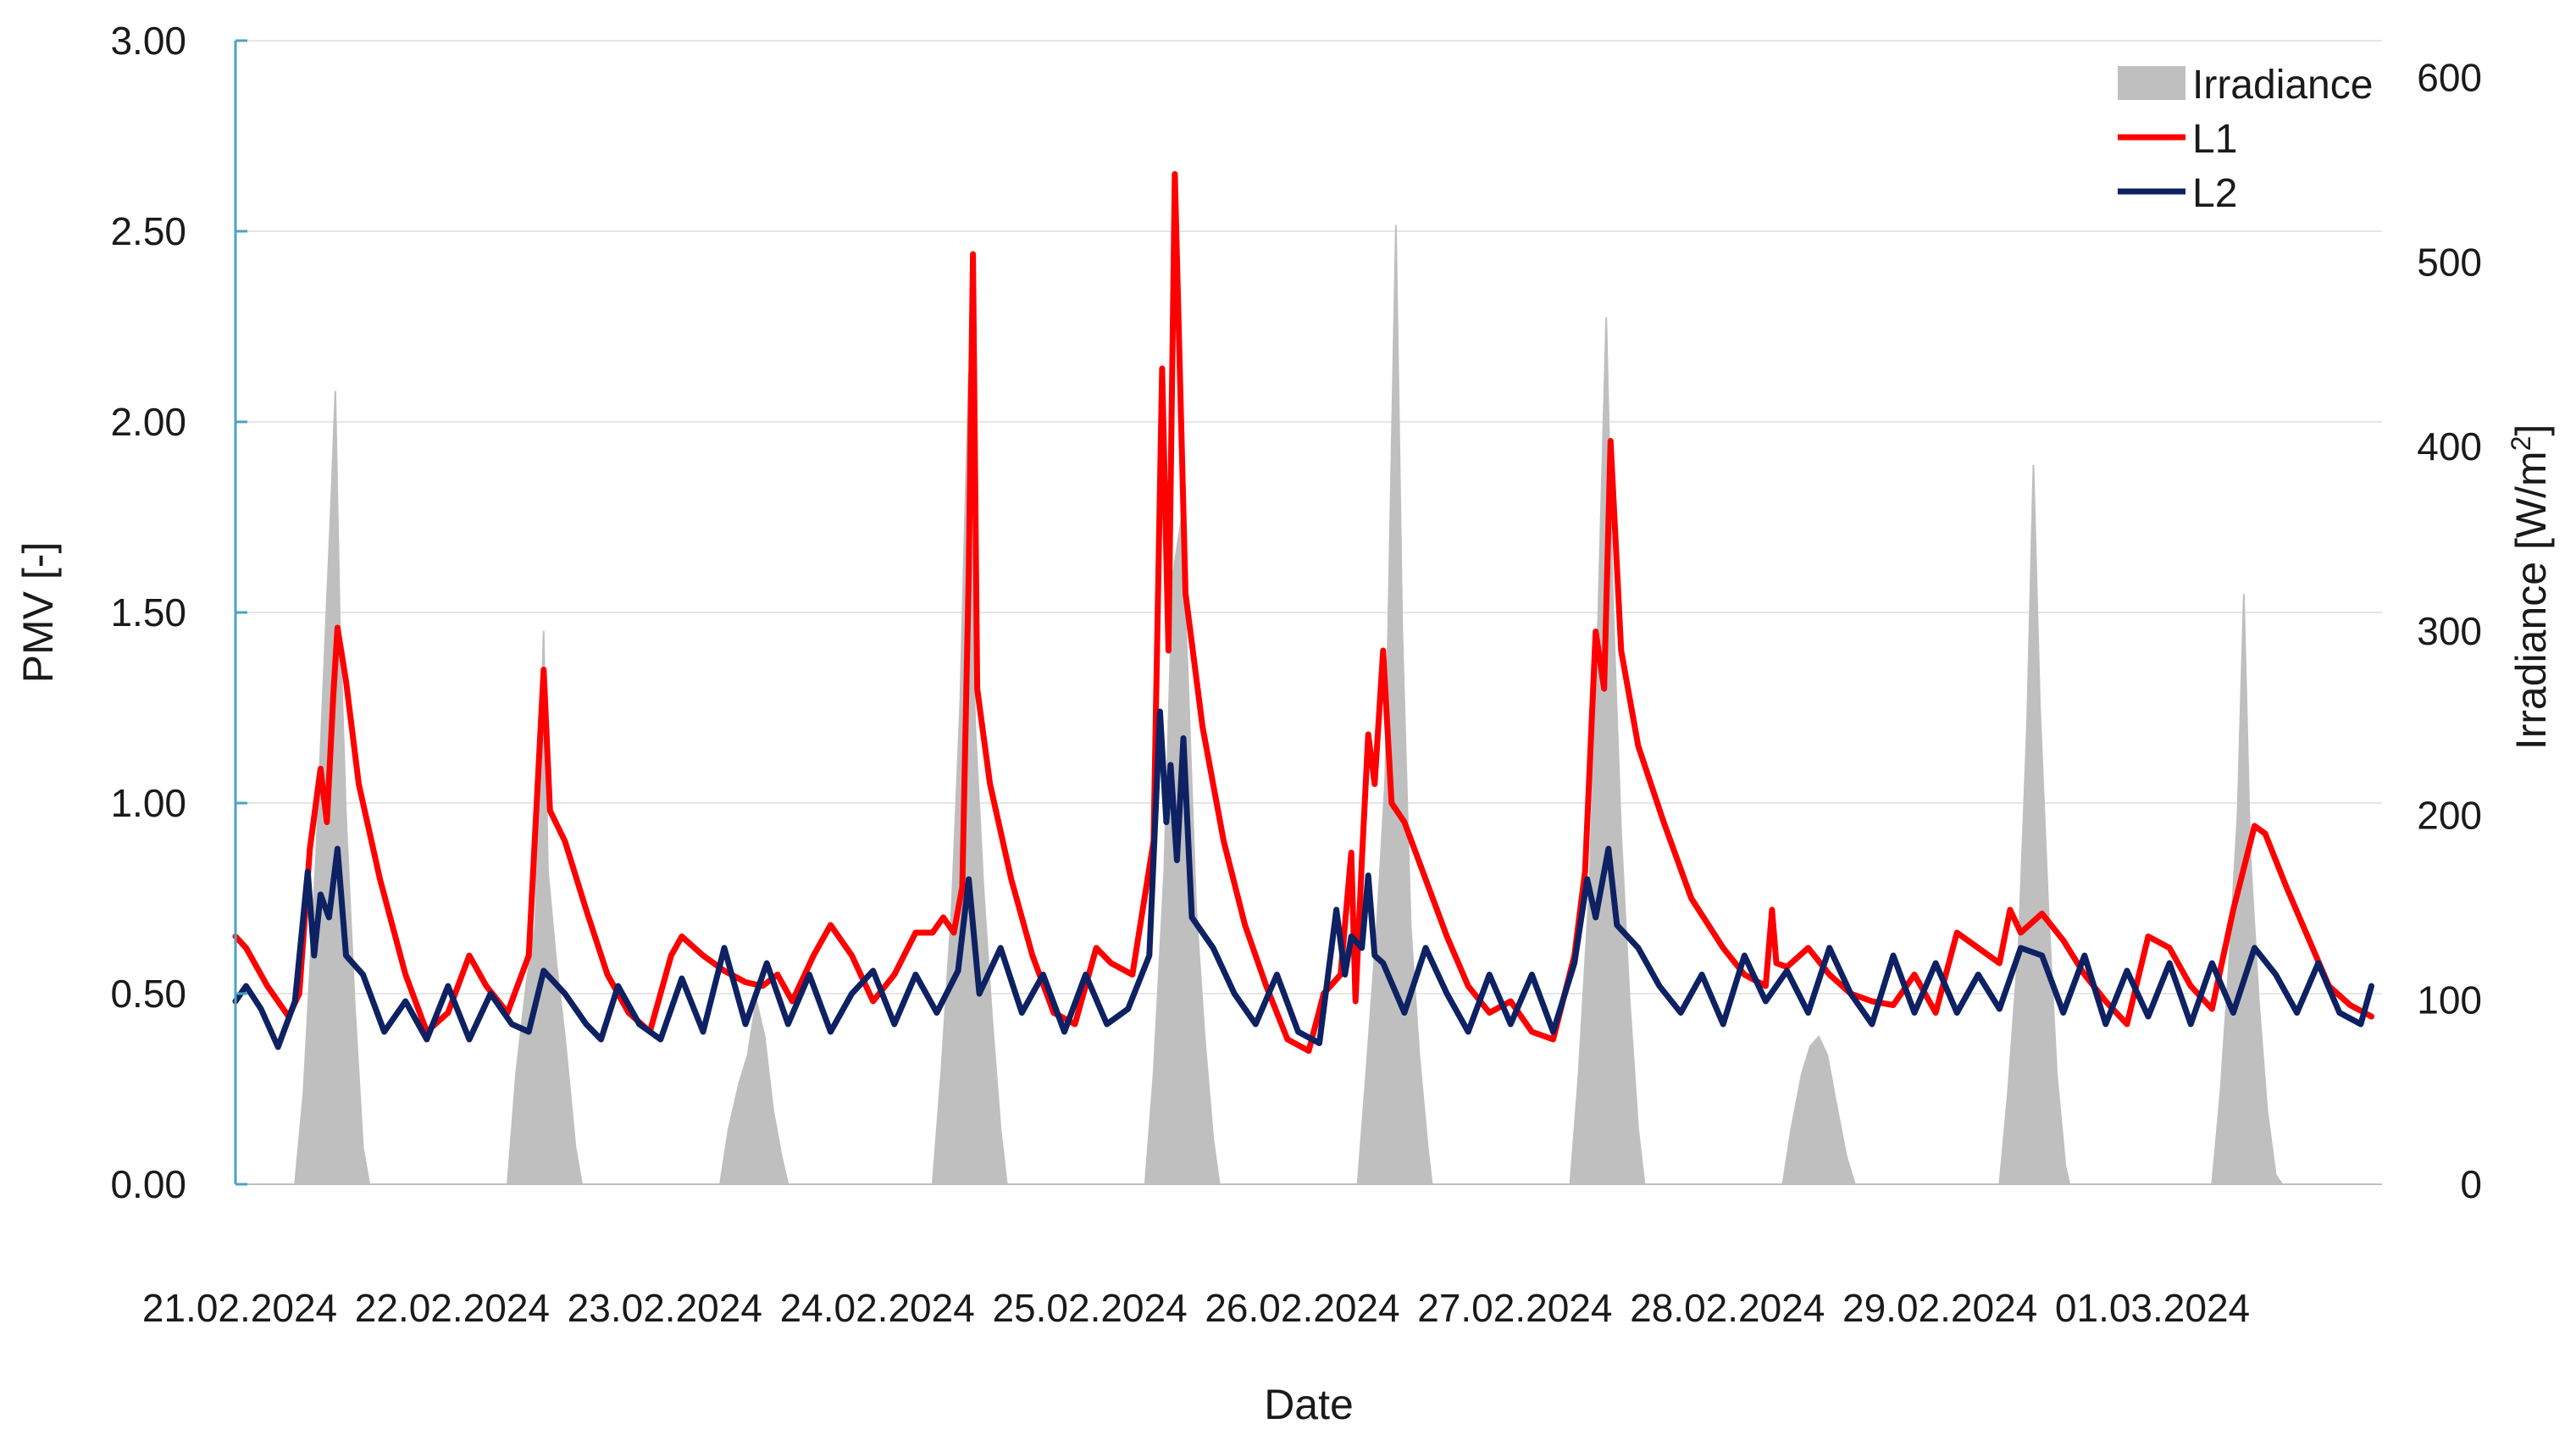  I want to click on y-tick-label-6: 3.00, so click(148, 41).